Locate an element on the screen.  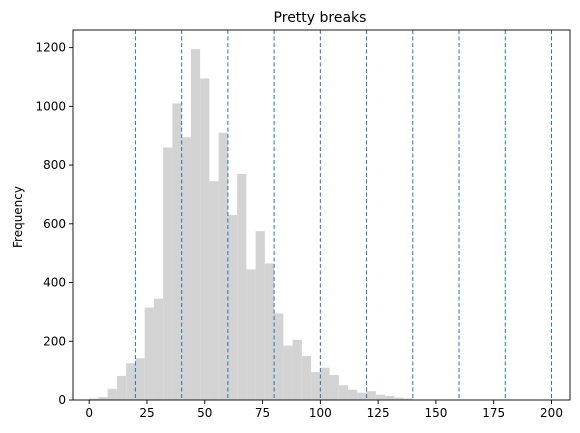
chart-title: Pretty breaks is located at coordinates (320, 18).